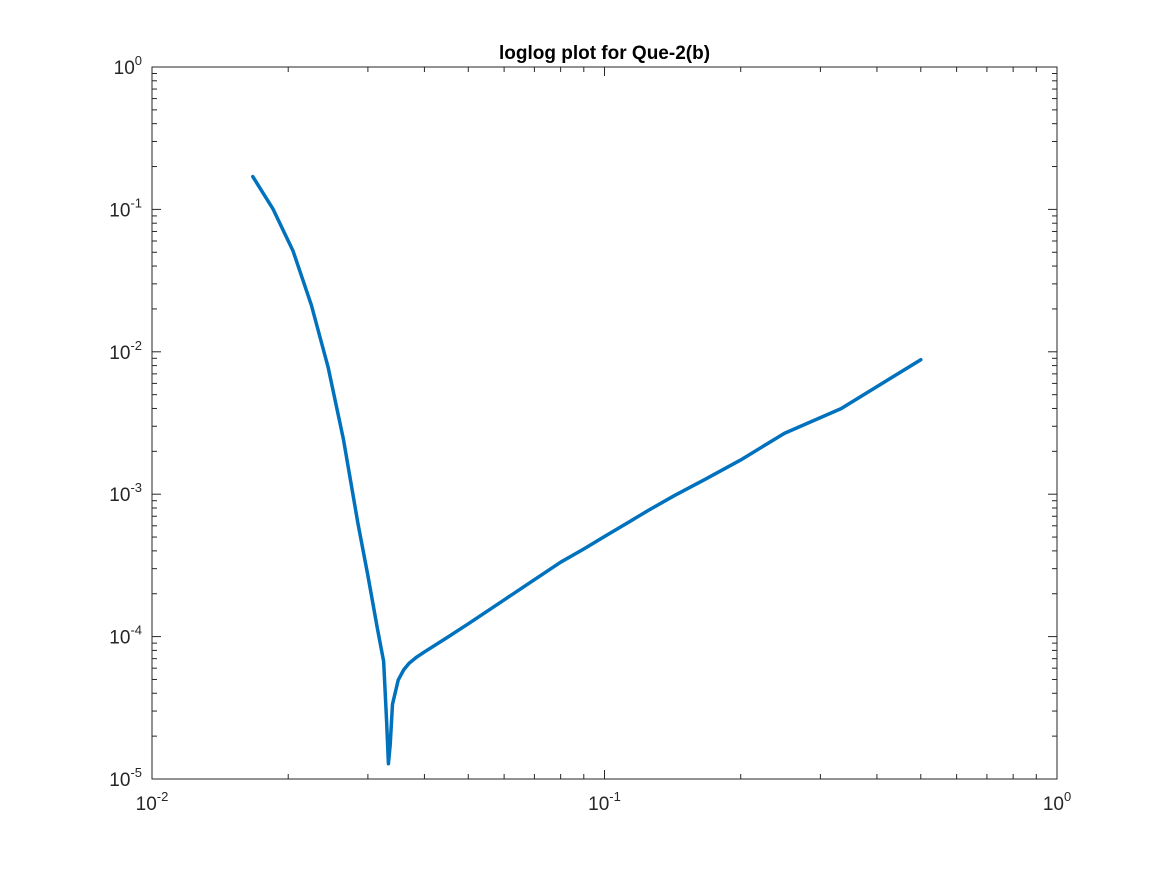 The width and height of the screenshot is (1167, 875). What do you see at coordinates (604, 53) in the screenshot?
I see `chart-title: loglog plot for Que-2(b)` at bounding box center [604, 53].